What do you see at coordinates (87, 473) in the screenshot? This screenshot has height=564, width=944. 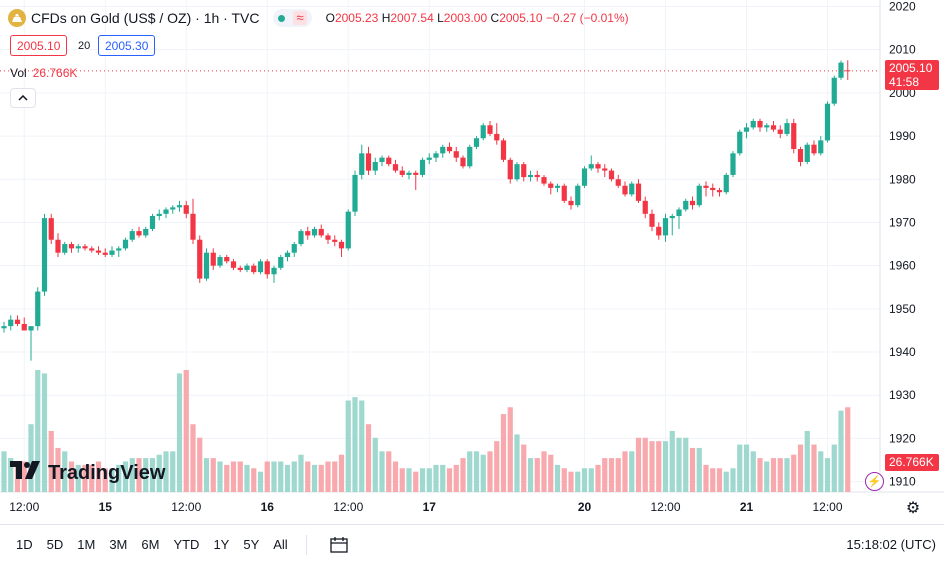 I see `tradingview-logo: TradingView` at bounding box center [87, 473].